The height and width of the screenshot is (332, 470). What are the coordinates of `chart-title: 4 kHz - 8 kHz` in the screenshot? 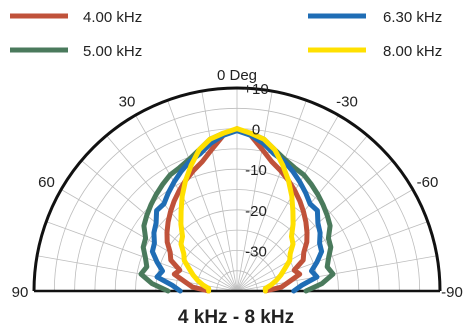 It's located at (236, 317).